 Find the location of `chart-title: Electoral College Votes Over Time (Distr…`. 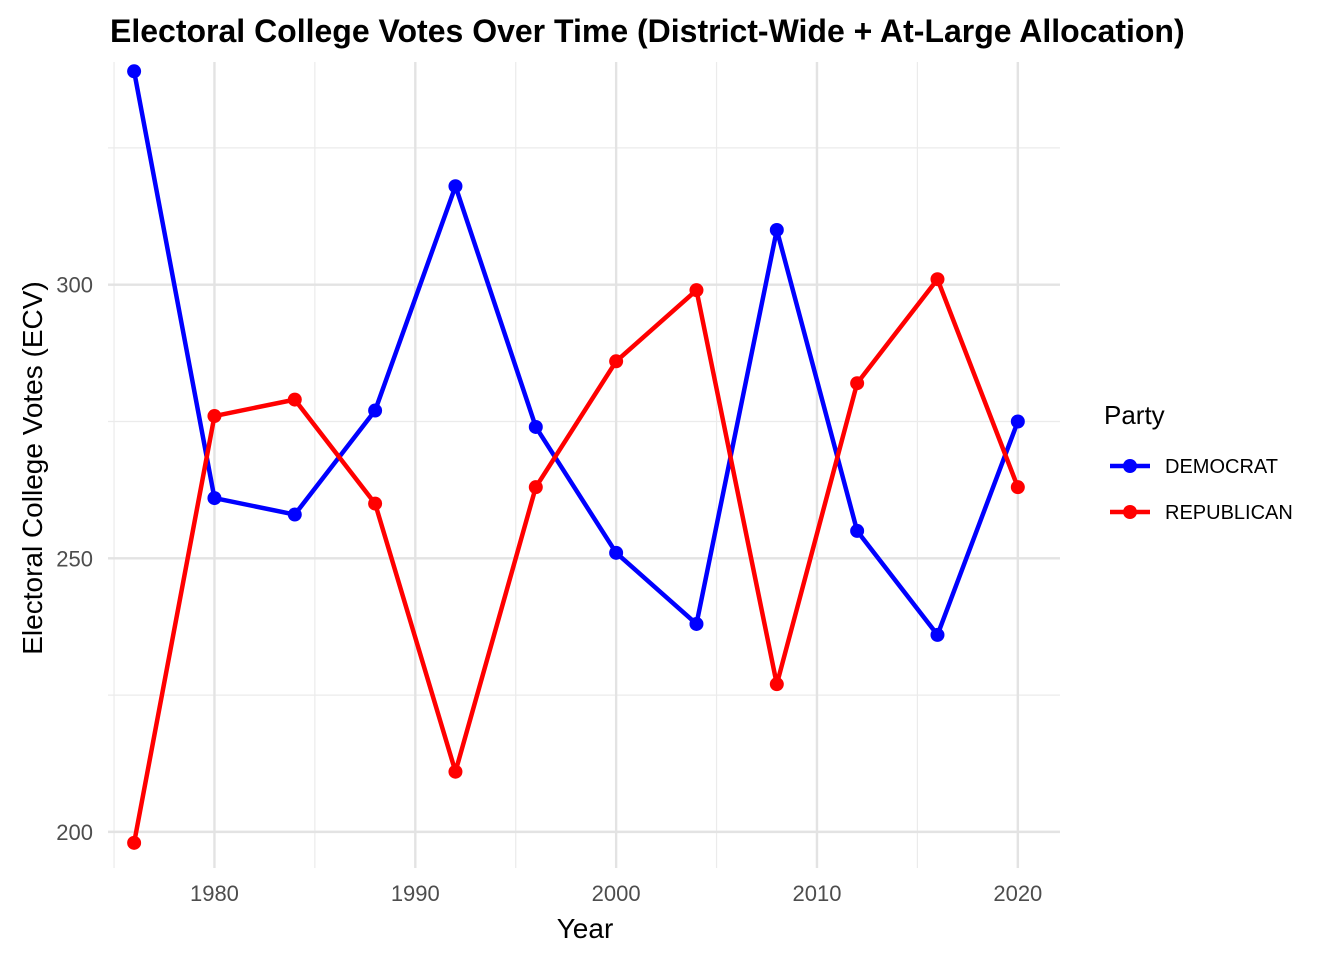

chart-title: Electoral College Votes Over Time (Distr… is located at coordinates (647, 31).